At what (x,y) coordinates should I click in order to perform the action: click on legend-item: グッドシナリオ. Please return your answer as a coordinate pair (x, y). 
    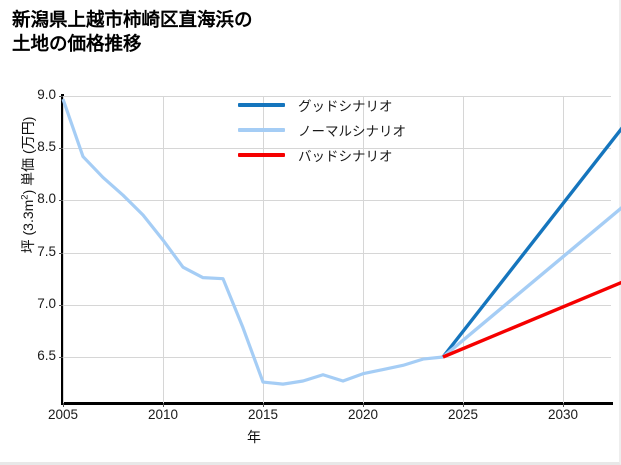
    Looking at the image, I should click on (322, 104).